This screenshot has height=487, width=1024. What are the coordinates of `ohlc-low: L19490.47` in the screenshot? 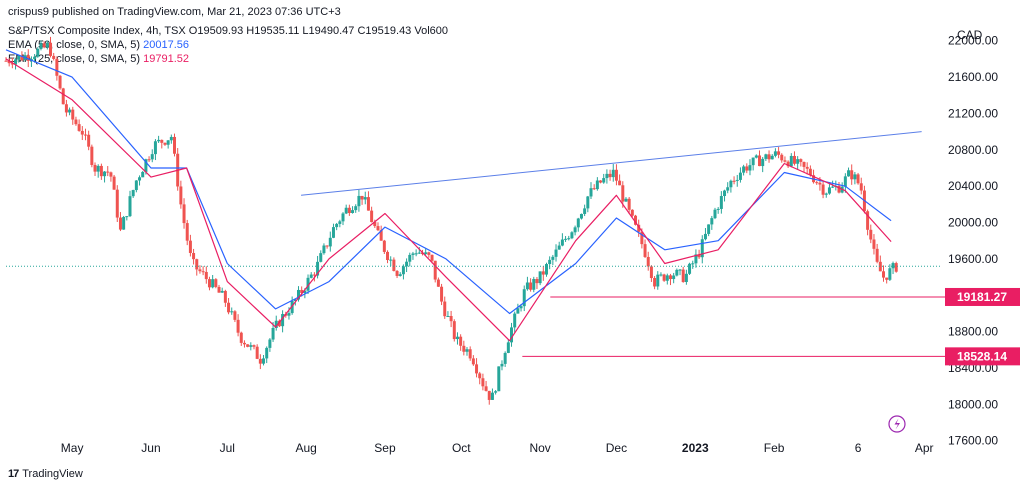 It's located at (328, 31).